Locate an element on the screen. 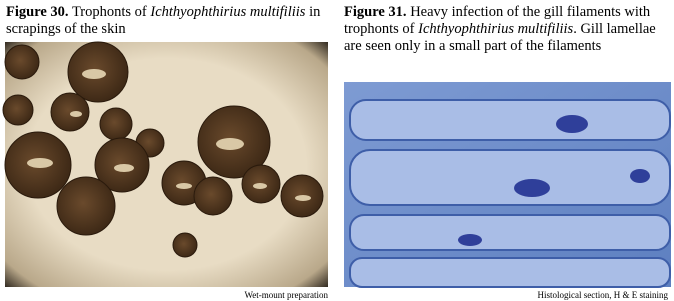  caption-text: Trophonts of is located at coordinates (111, 12).